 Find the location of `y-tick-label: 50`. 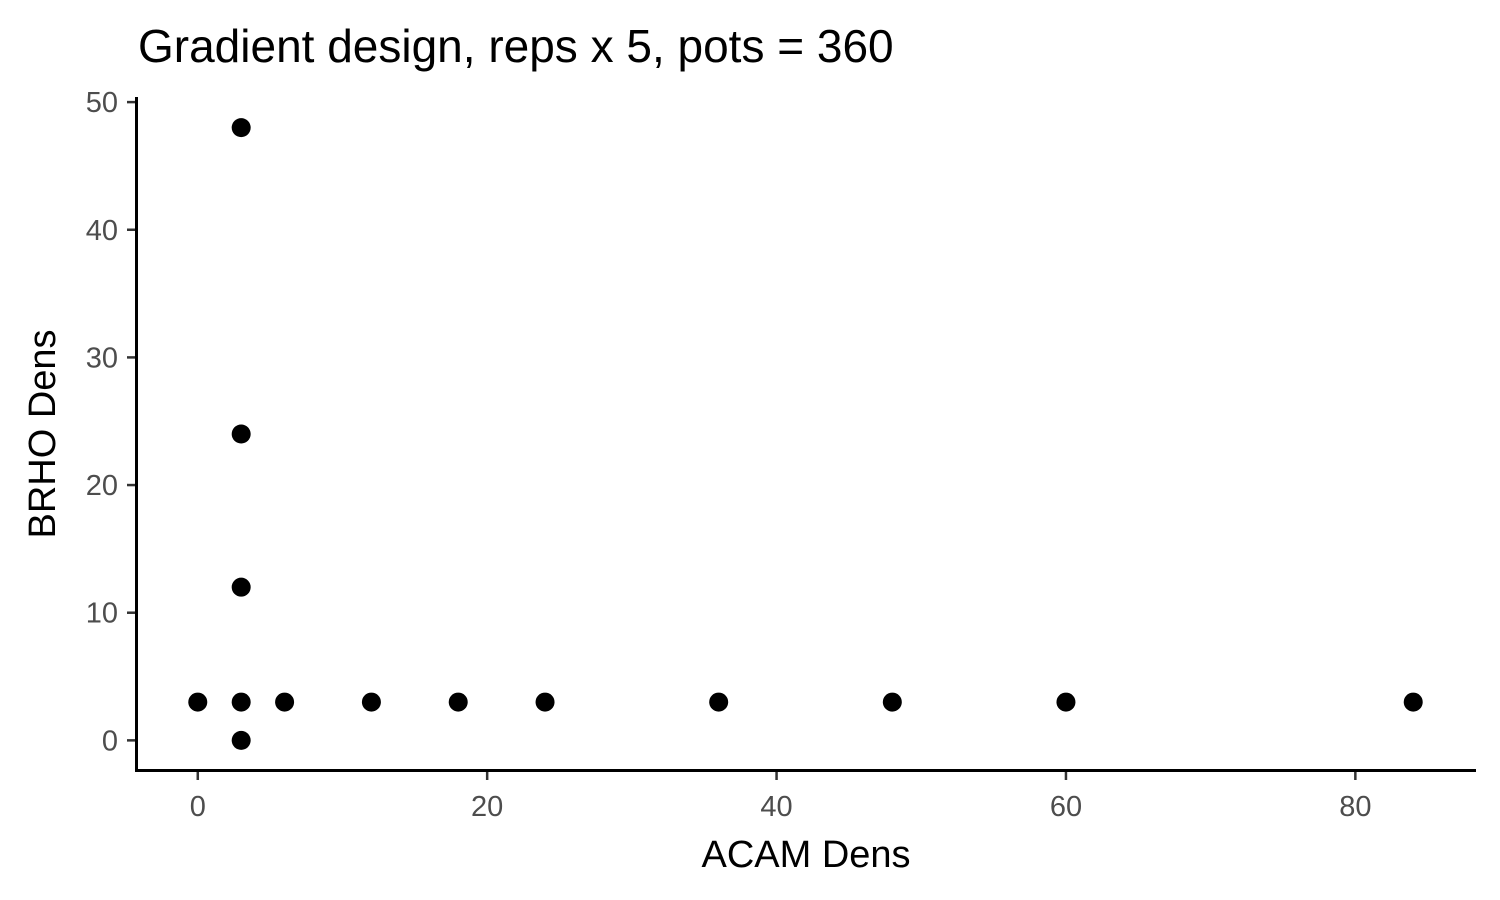

y-tick-label: 50 is located at coordinates (102, 103).